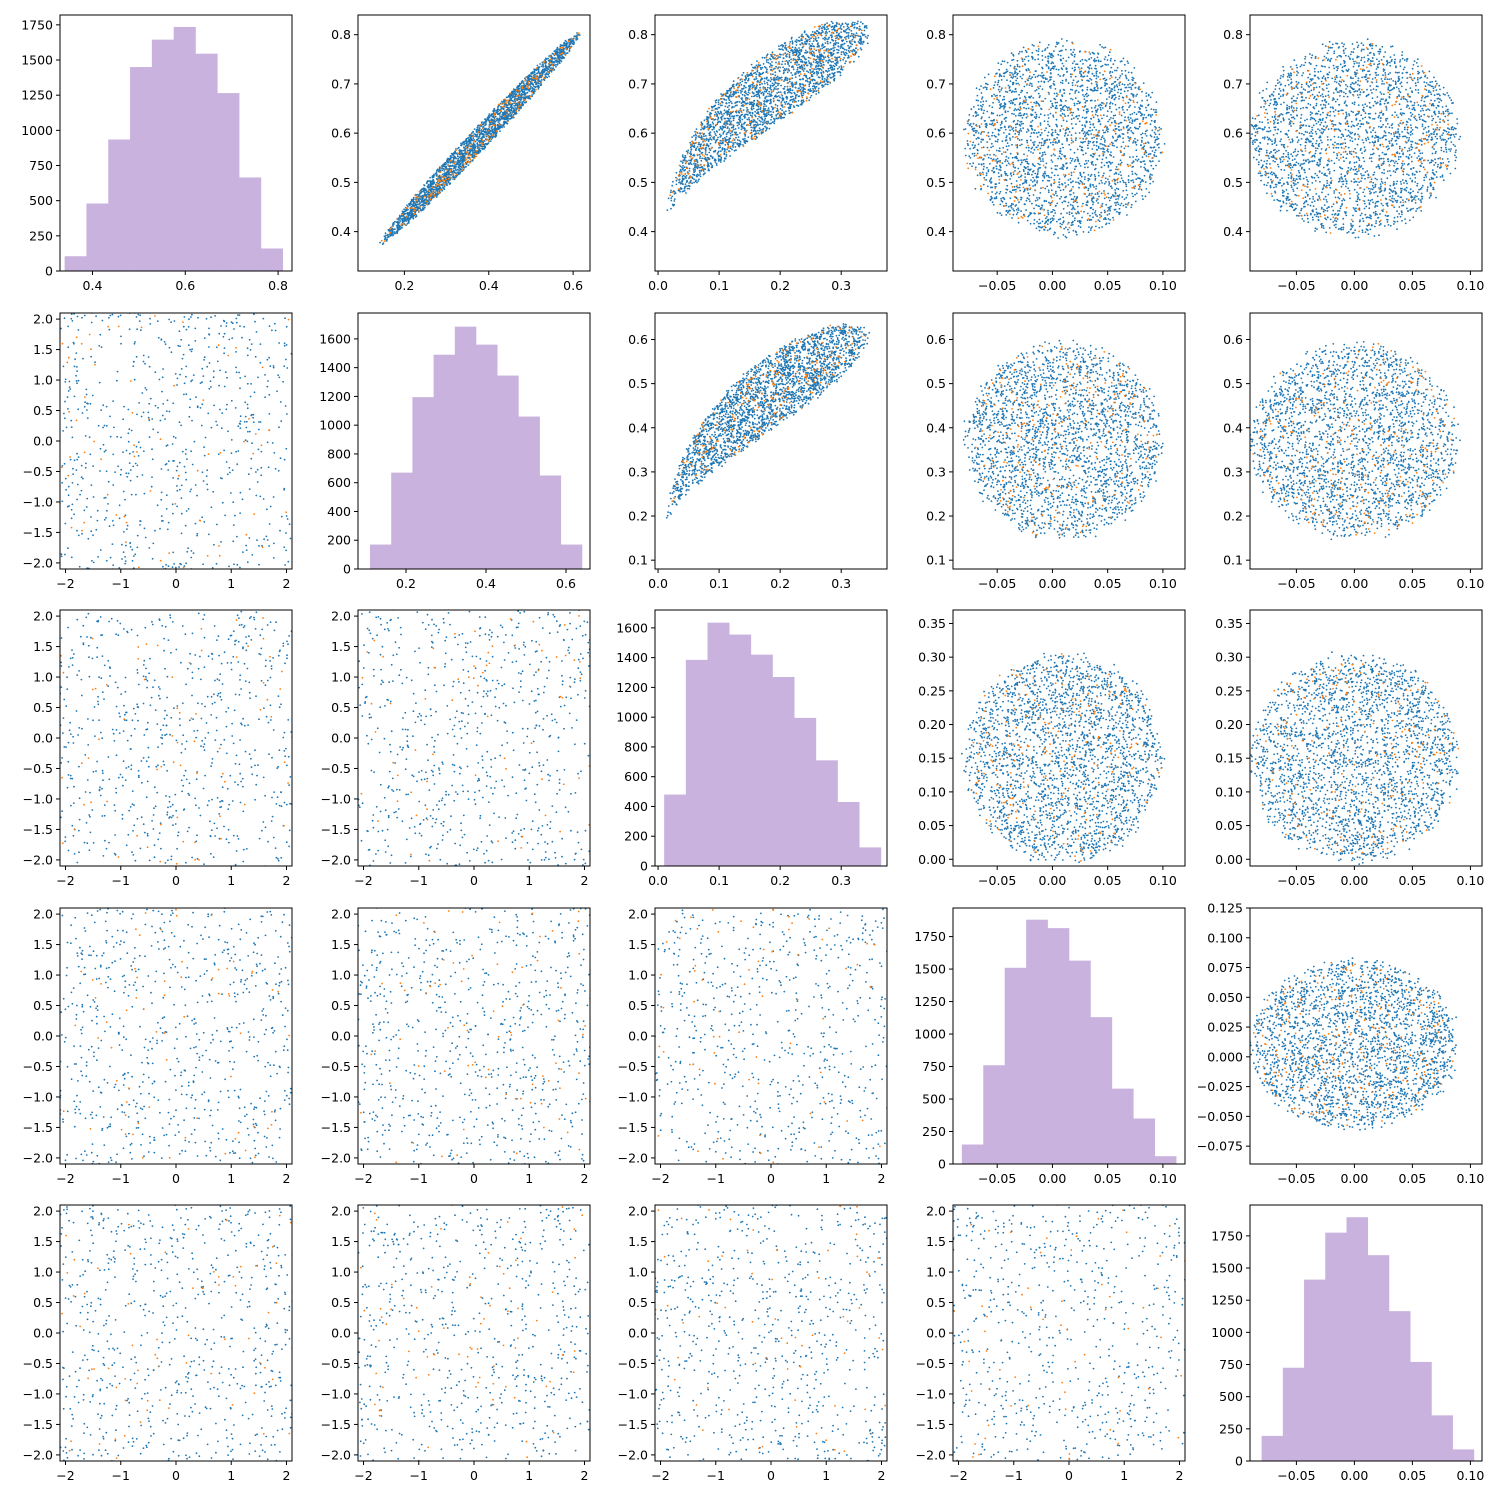 This screenshot has height=1500, width=1500. What do you see at coordinates (93, 285) in the screenshot?
I see `x-tick-label: 0.4` at bounding box center [93, 285].